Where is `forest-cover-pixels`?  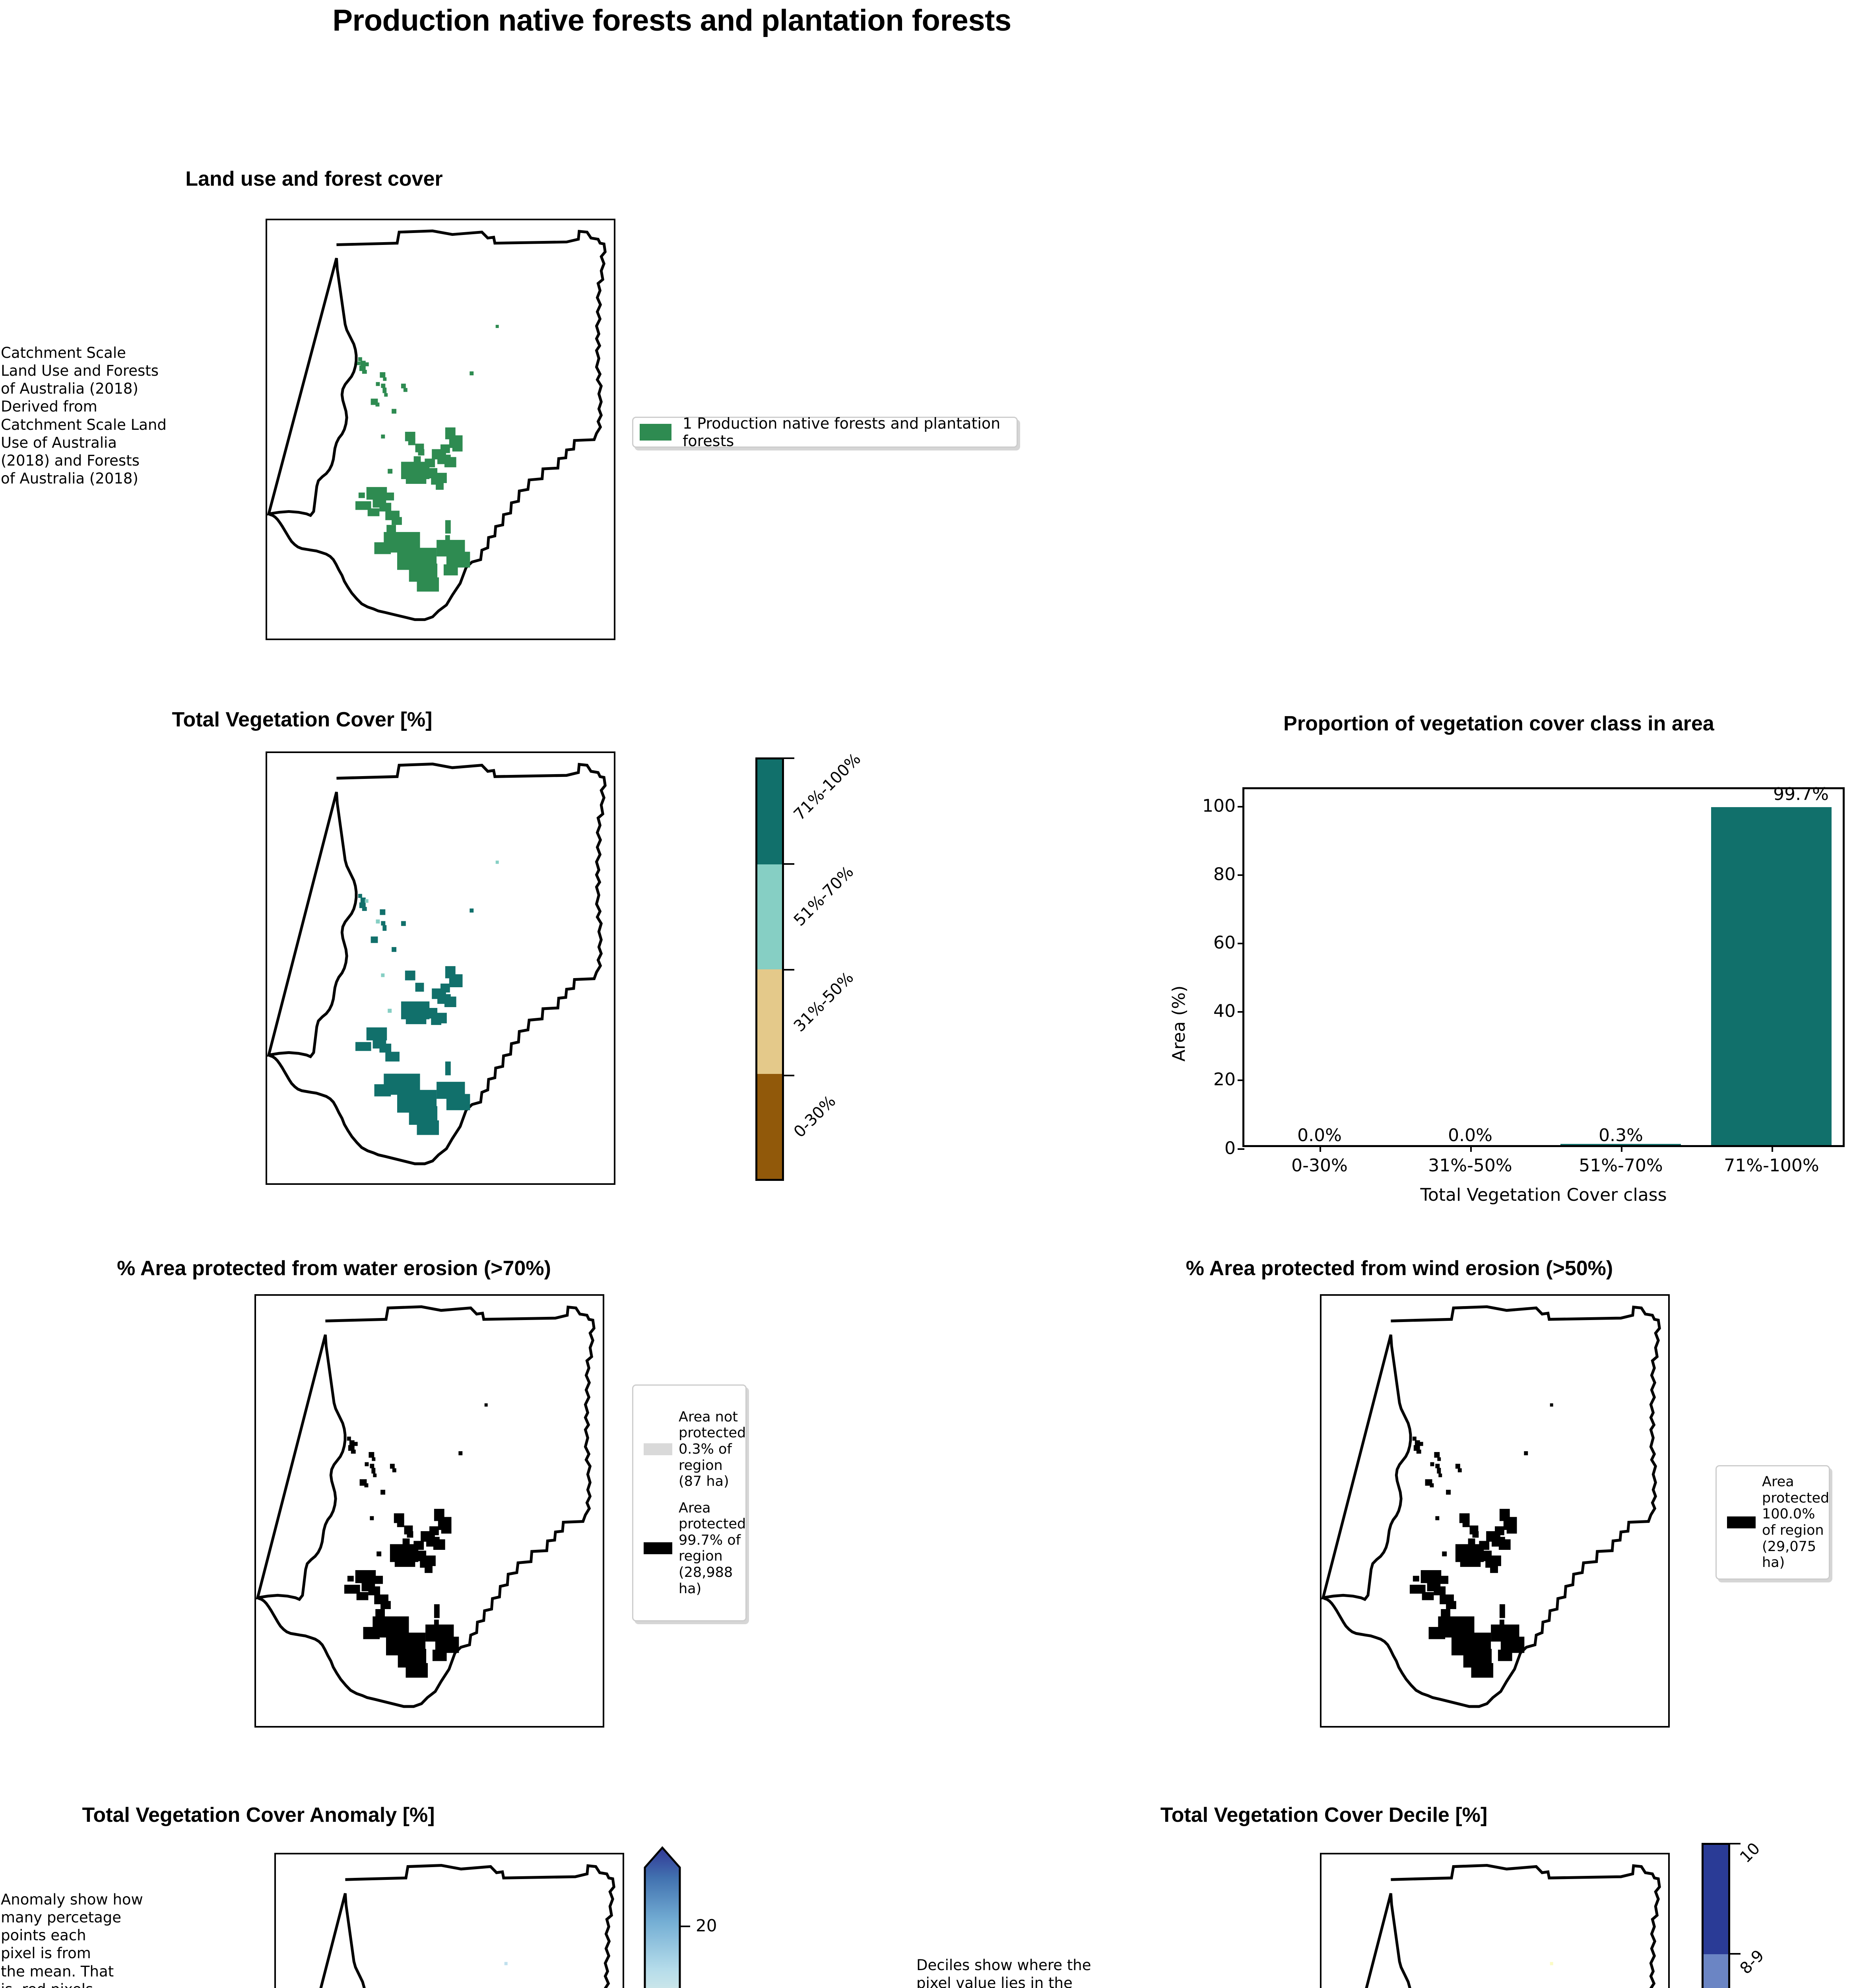 forest-cover-pixels is located at coordinates (427, 458).